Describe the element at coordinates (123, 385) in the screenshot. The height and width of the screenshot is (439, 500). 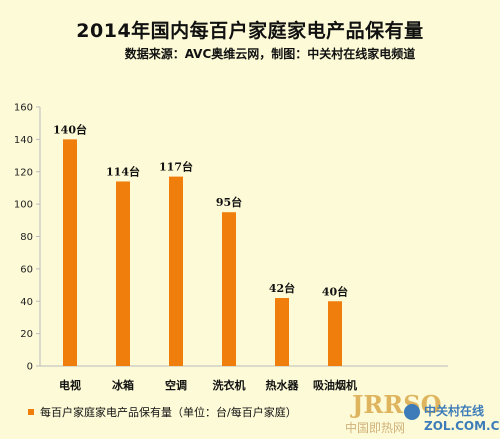
I see `x-tick-label: 冰箱` at that location.